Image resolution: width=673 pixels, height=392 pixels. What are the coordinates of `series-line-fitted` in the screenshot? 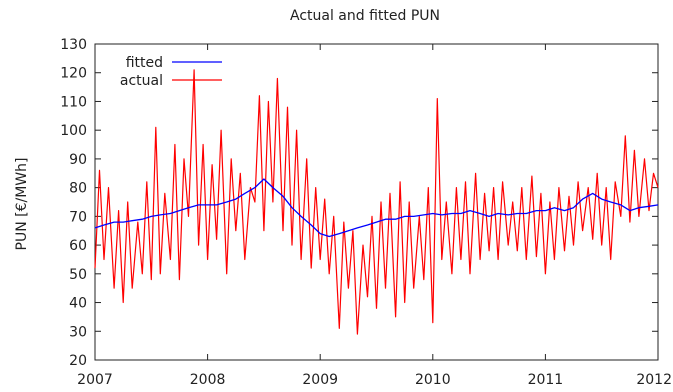 It's located at (376, 208).